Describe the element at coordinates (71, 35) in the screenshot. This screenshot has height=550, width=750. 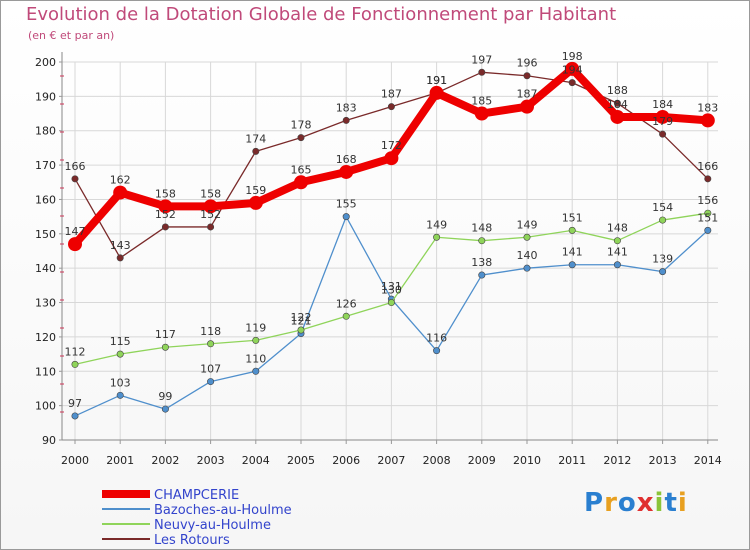
I see `chart-subtitle: (en € et par an)` at that location.